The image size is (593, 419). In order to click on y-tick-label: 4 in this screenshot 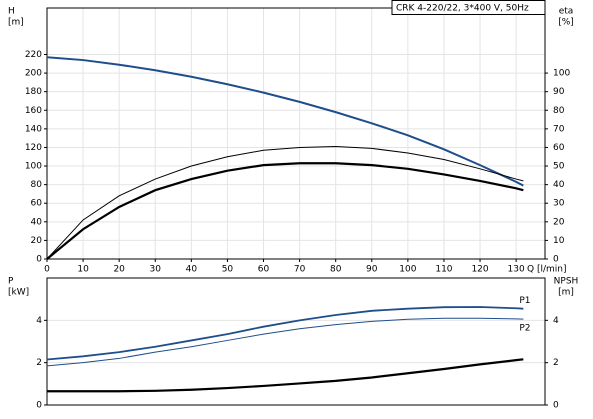, I will do `click(39, 321)`.